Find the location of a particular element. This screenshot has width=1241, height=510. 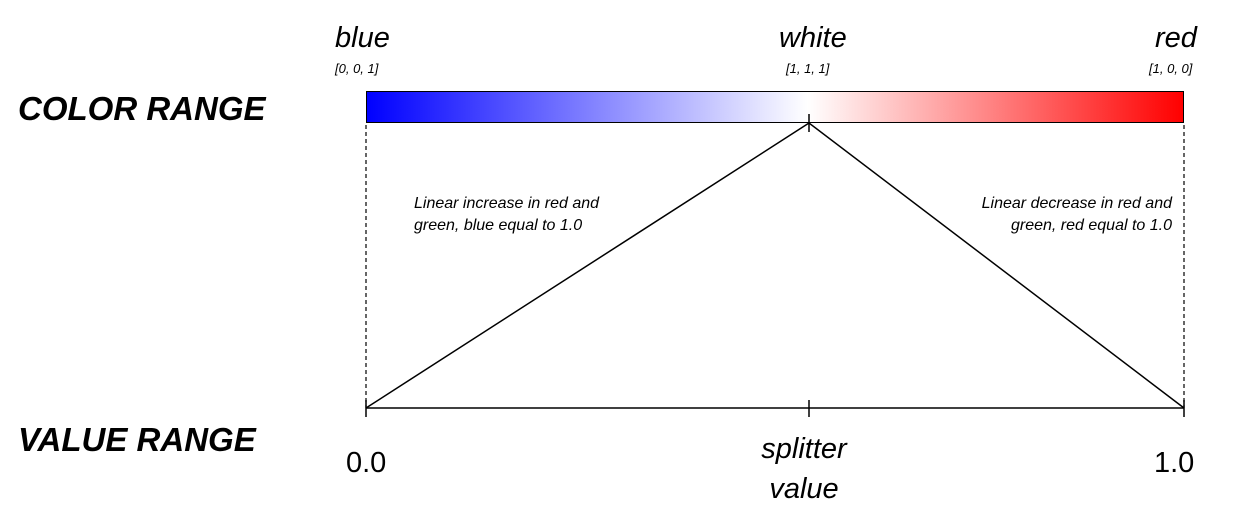

color-rgb-blue: [0, 0, 1] is located at coordinates (357, 68).